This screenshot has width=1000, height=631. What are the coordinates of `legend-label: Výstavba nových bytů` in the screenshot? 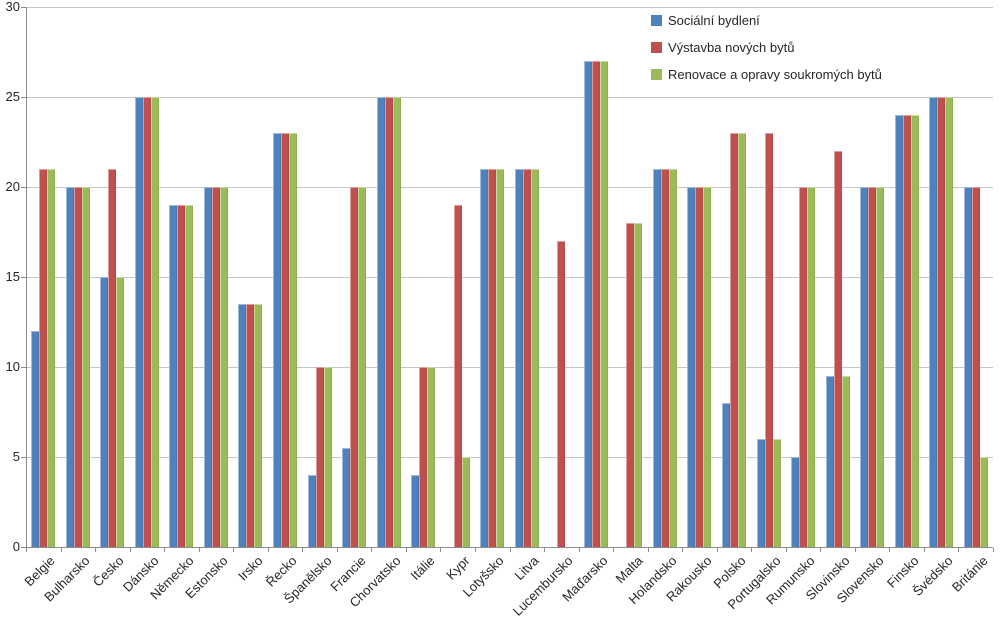 It's located at (731, 47).